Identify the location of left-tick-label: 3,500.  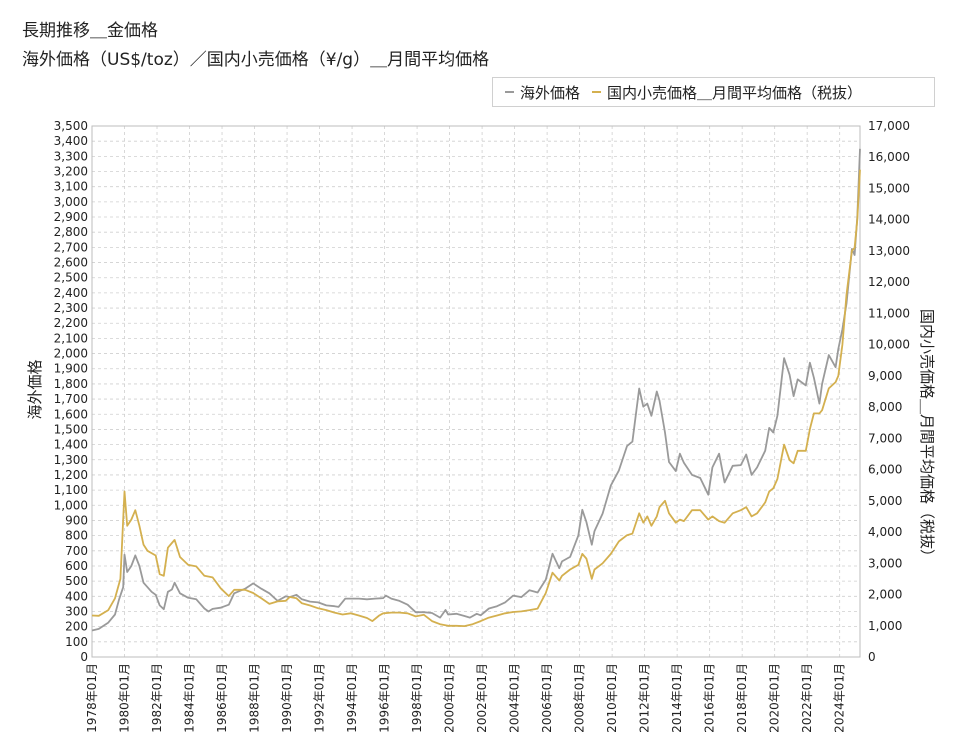
(71, 126).